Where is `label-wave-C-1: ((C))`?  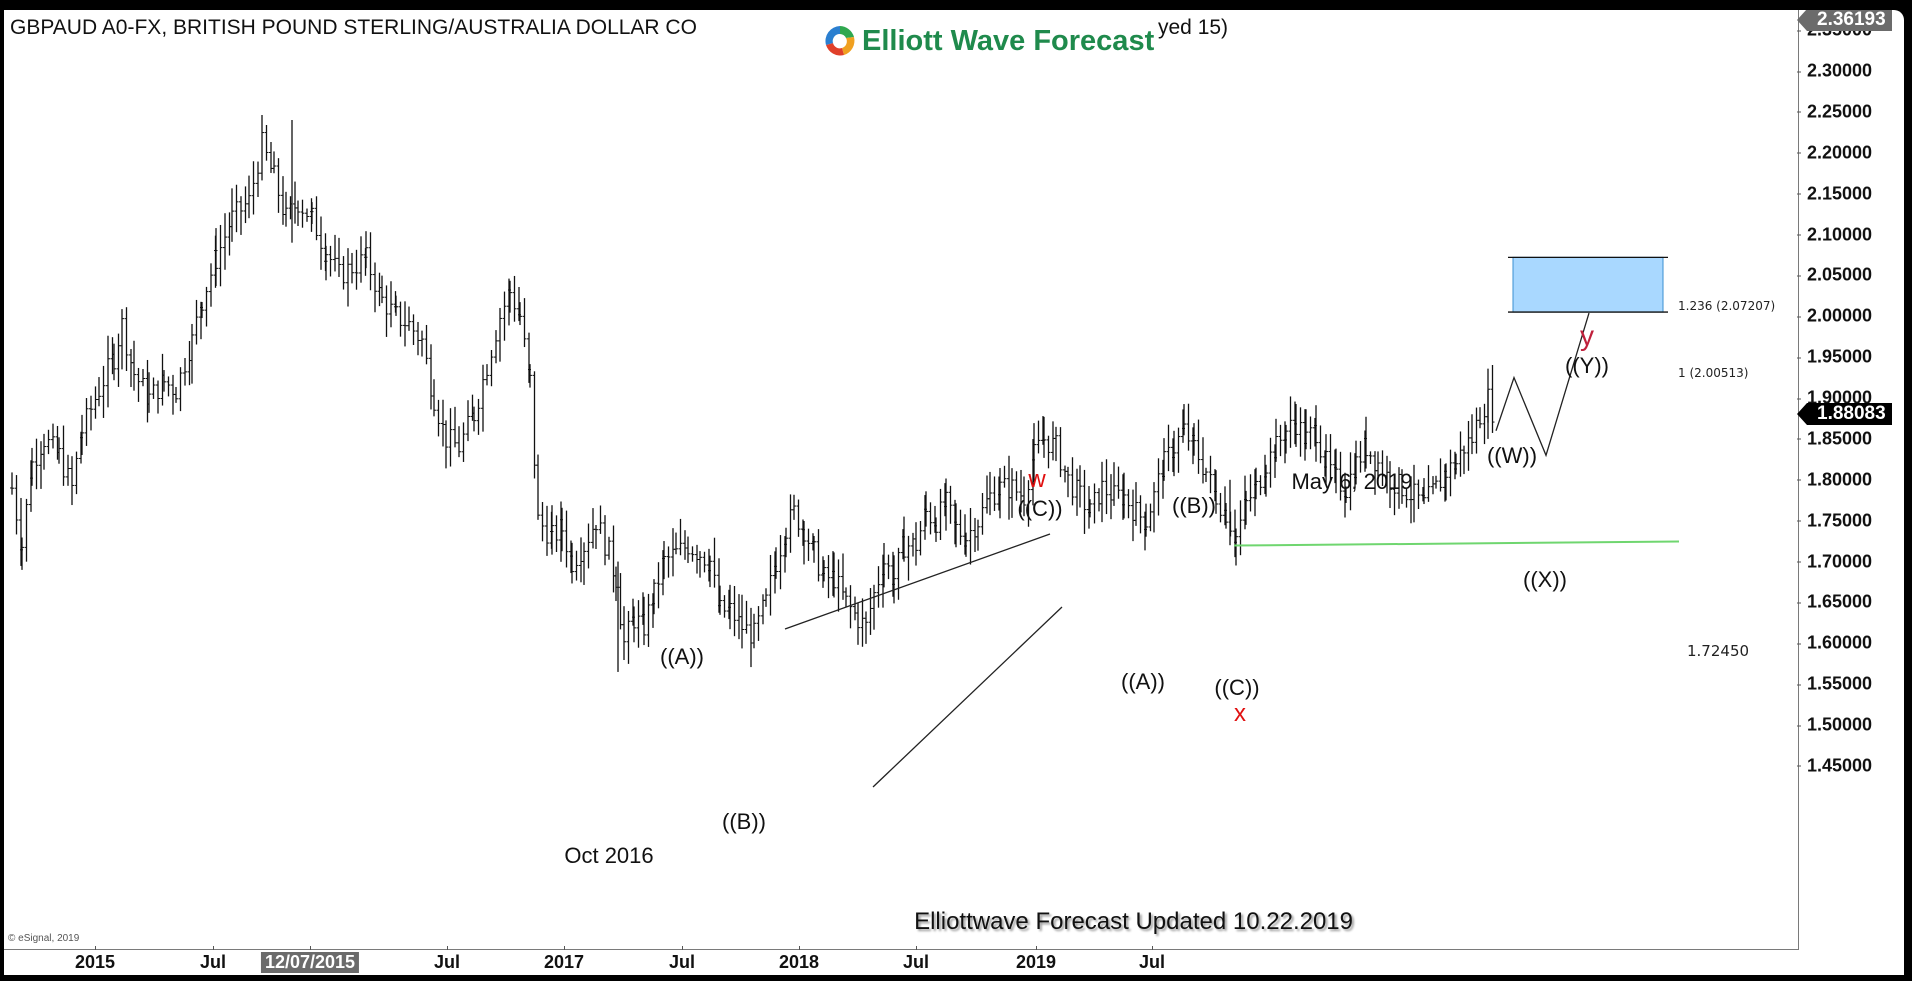
label-wave-C-1: ((C)) is located at coordinates (1040, 508).